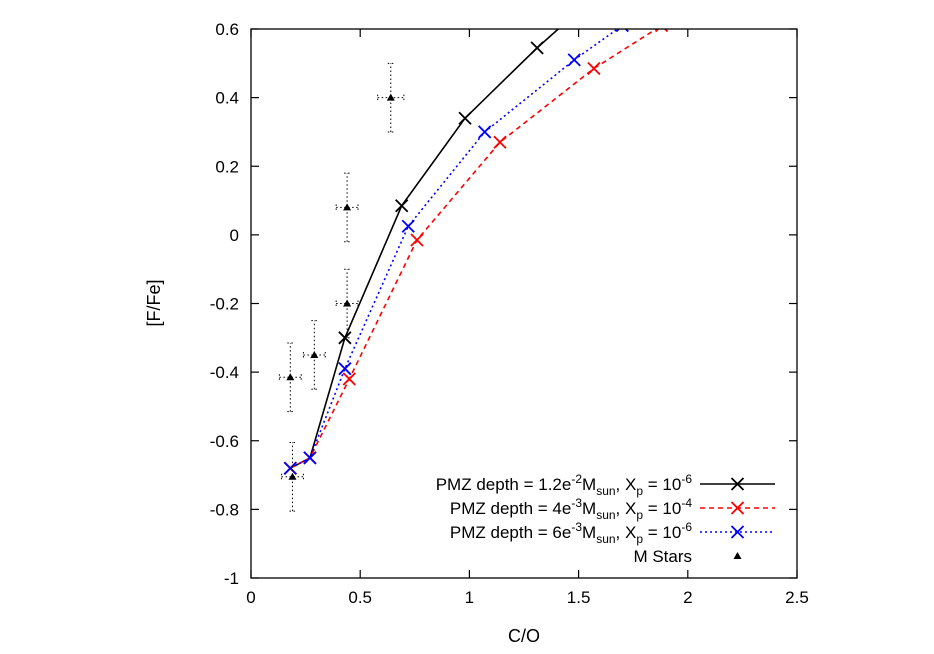 This screenshot has width=934, height=654. Describe the element at coordinates (224, 304) in the screenshot. I see `y-tick-label: -0.2` at that location.